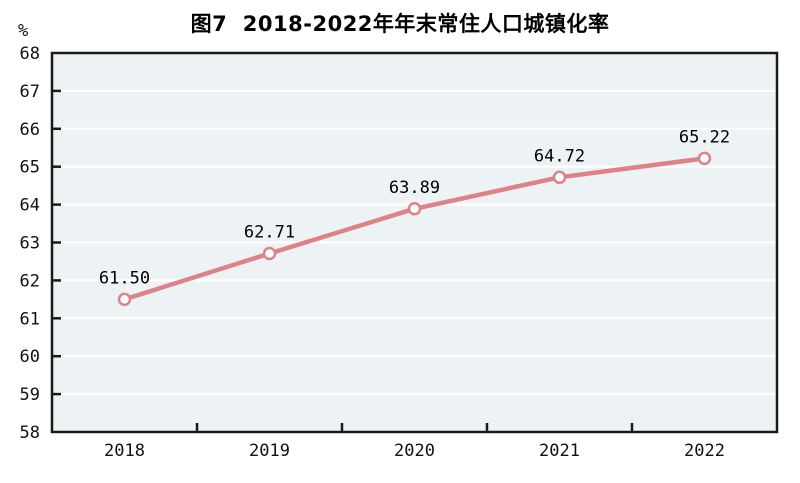 The height and width of the screenshot is (483, 800). What do you see at coordinates (30, 433) in the screenshot?
I see `y-tick-label: 58` at bounding box center [30, 433].